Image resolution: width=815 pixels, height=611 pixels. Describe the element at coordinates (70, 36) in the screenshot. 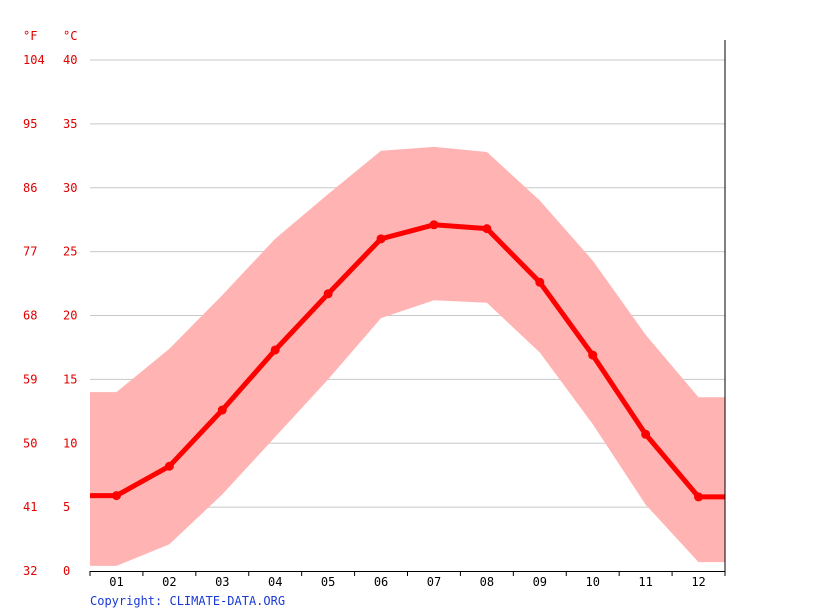

I see `celsius-unit-label: °C` at that location.